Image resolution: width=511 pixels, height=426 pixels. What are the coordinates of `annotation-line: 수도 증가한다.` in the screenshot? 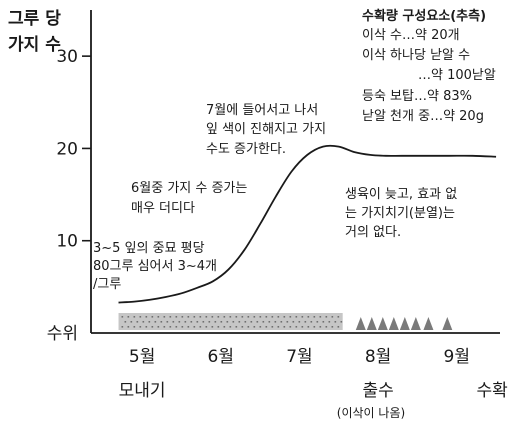 It's located at (246, 149).